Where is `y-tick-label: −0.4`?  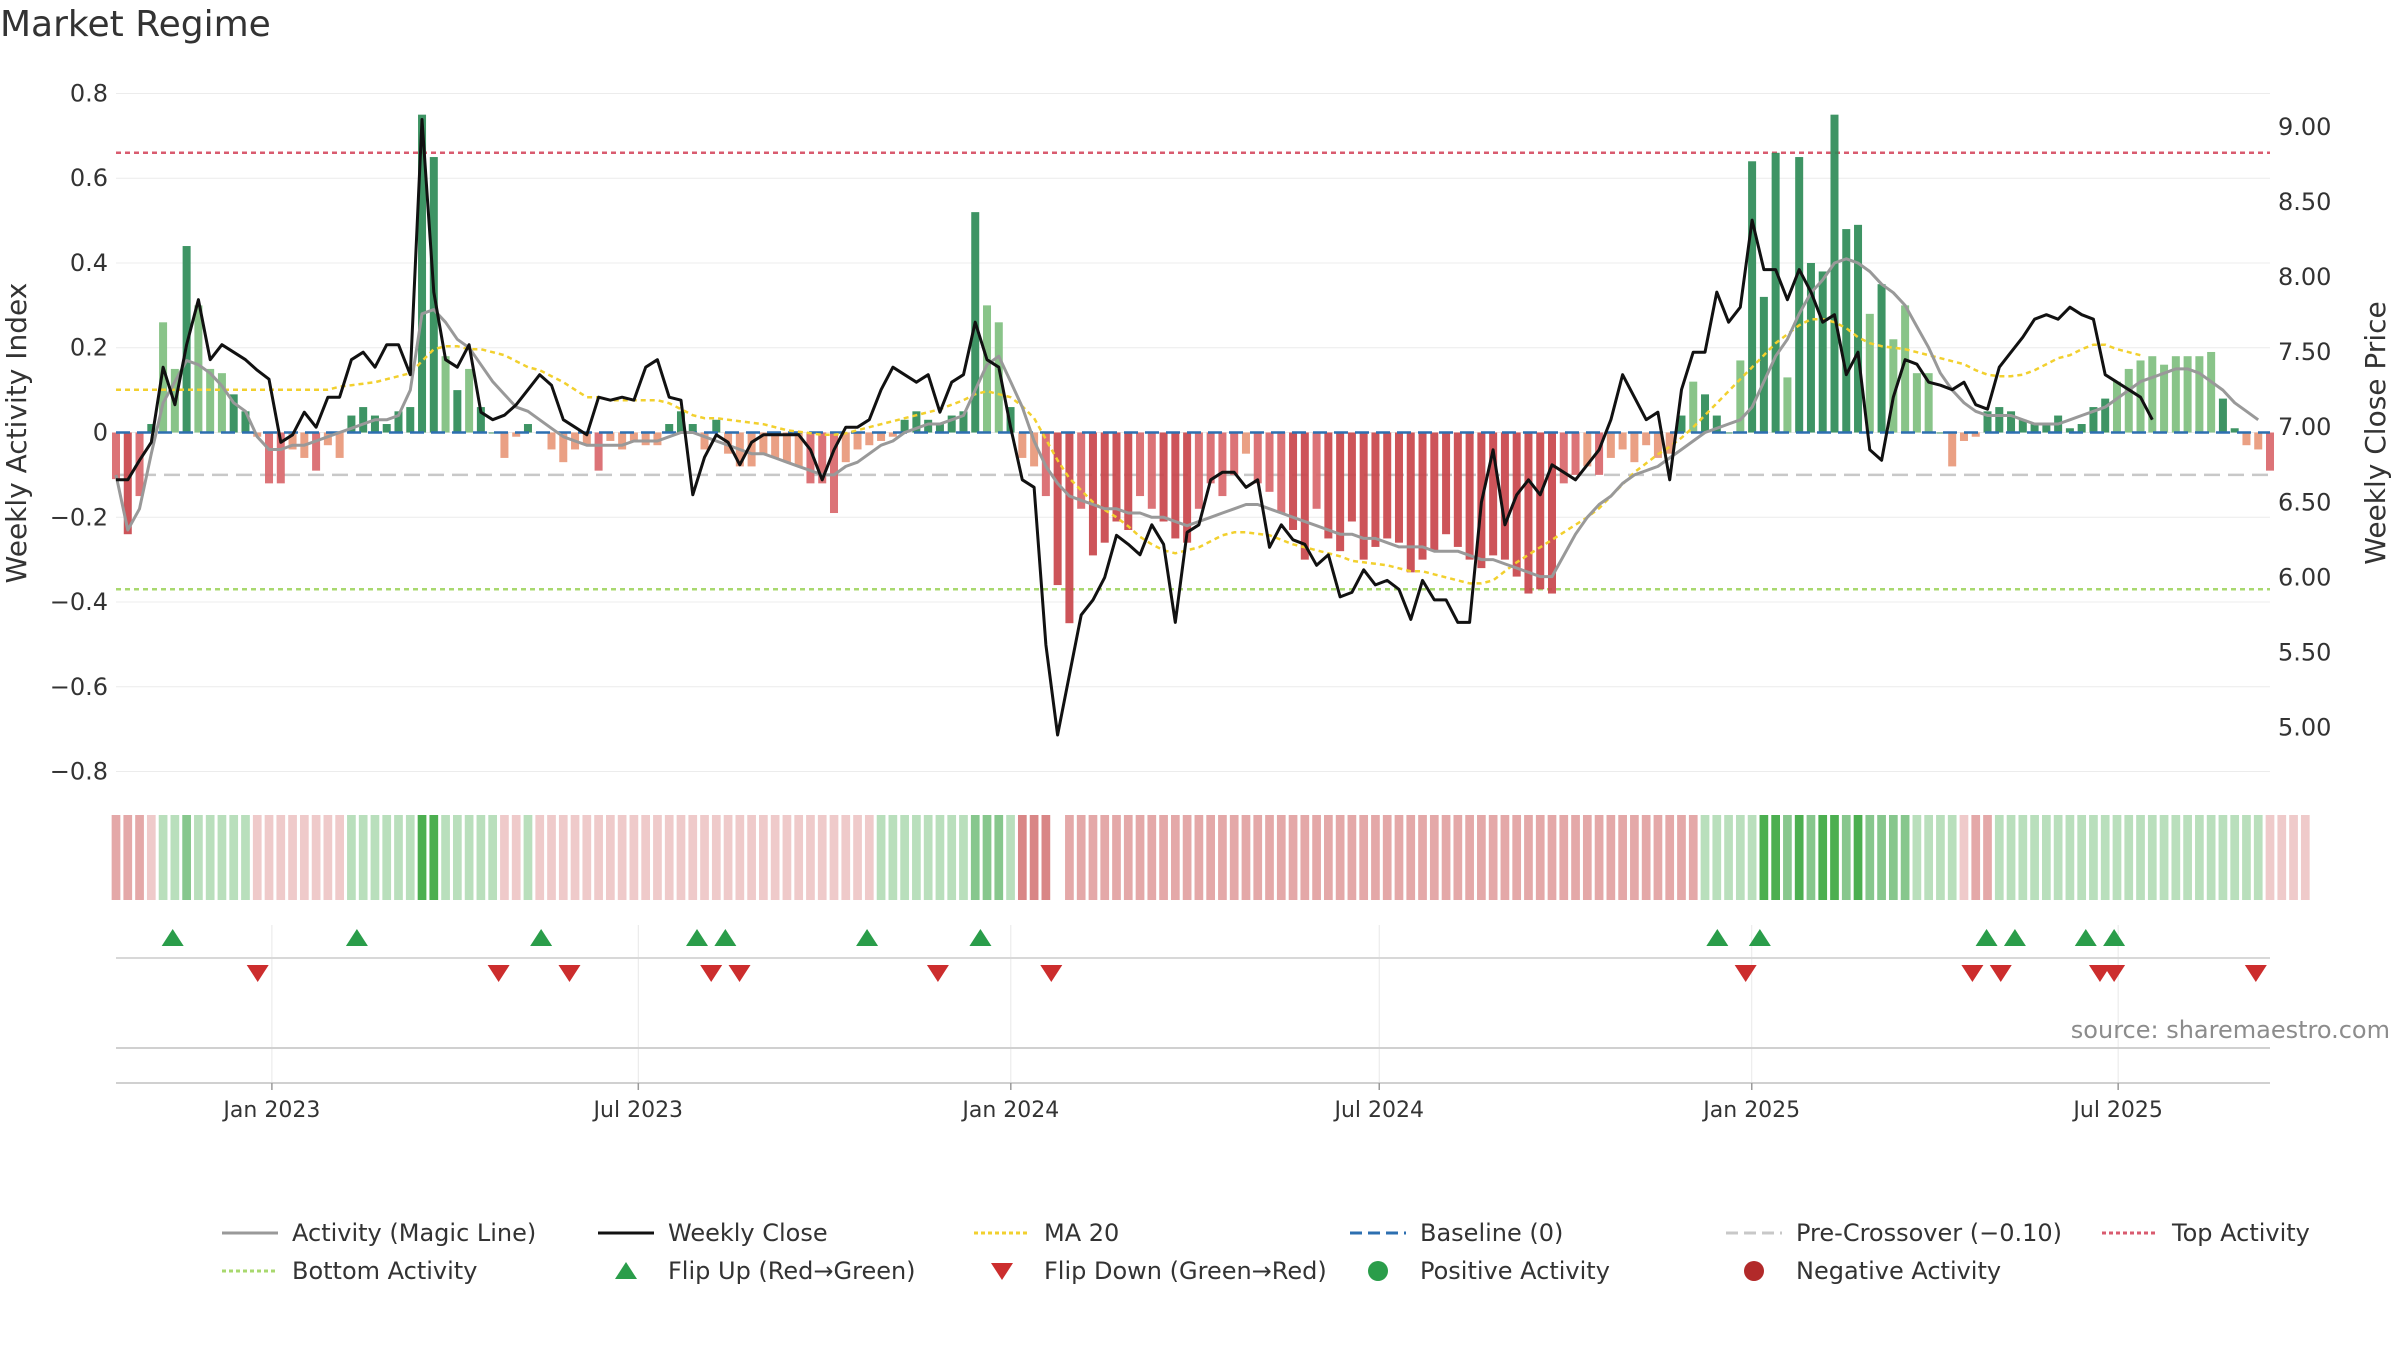 y-tick-label: −0.4 is located at coordinates (79, 602).